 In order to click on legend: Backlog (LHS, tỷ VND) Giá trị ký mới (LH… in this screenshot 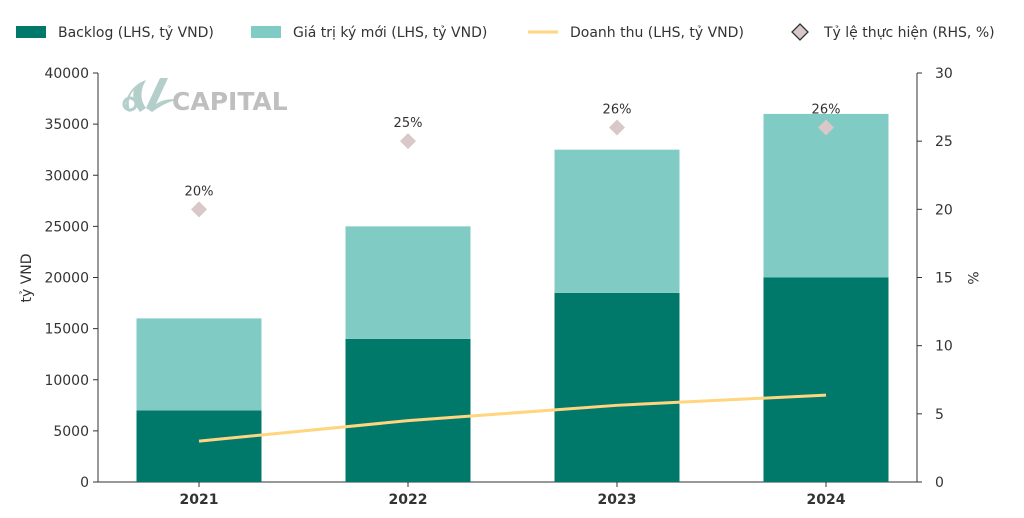, I will do `click(505, 32)`.